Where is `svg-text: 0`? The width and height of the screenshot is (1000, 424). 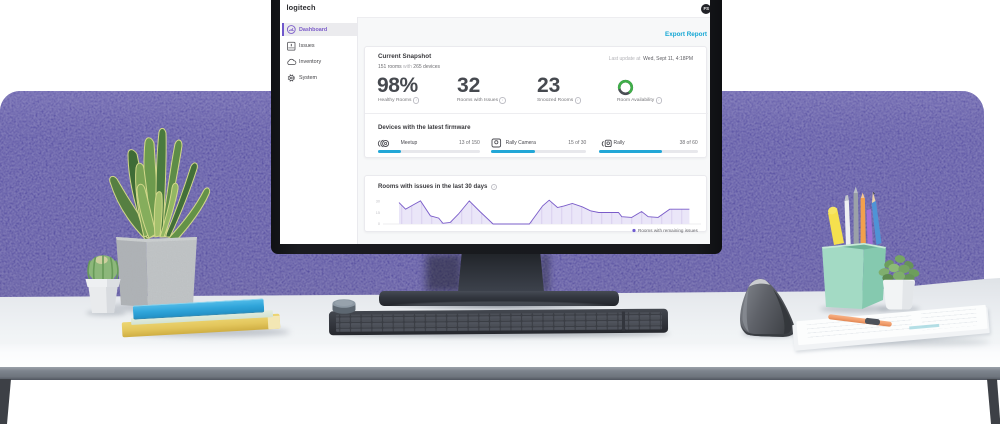
svg-text: 0 is located at coordinates (379, 224).